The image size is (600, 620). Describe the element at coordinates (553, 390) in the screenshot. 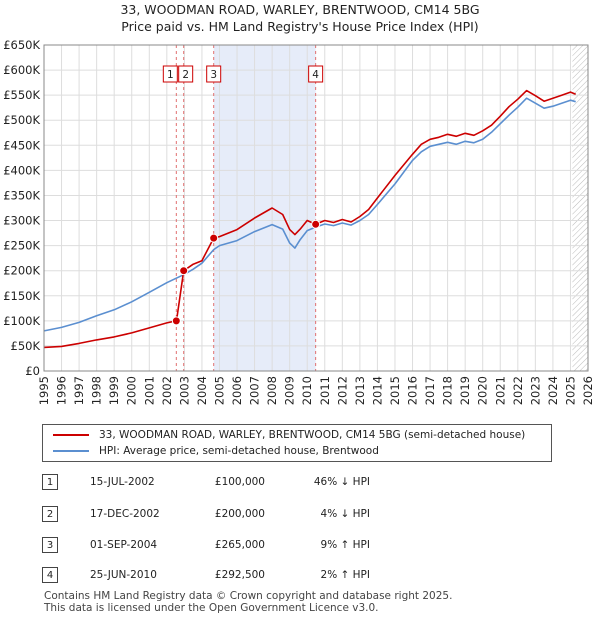

I see `x-tick-label: 2024` at that location.